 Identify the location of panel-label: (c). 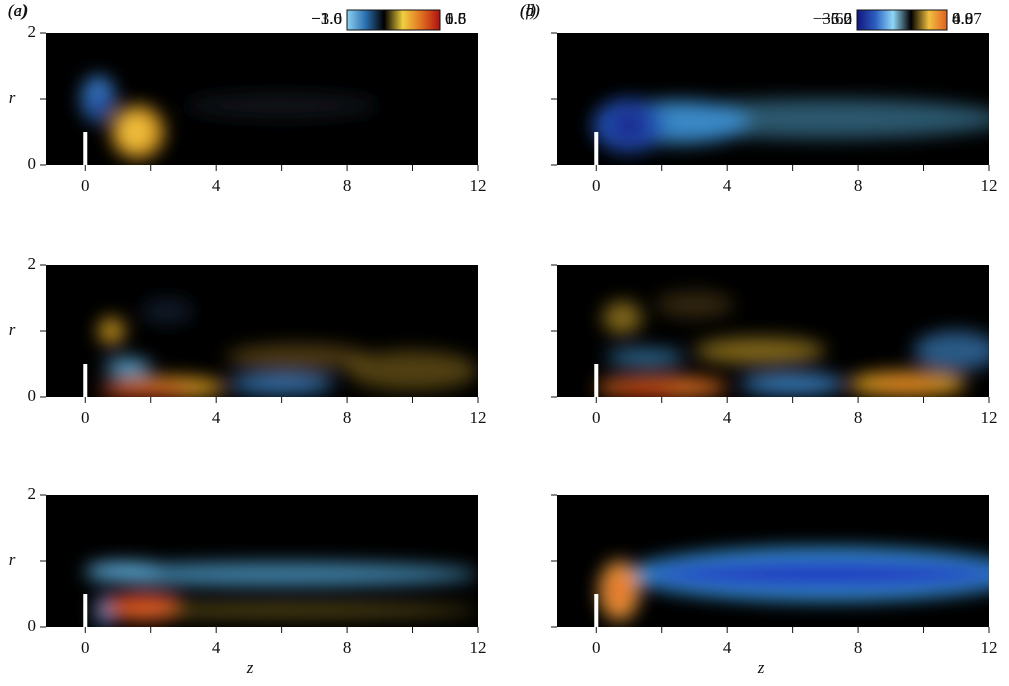
(17, 10).